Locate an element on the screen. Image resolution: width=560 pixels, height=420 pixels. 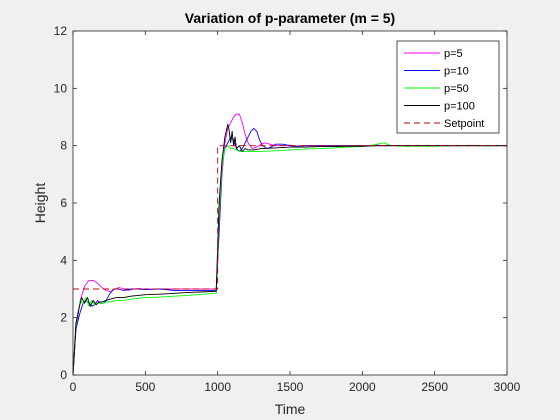
y-tick-label: 4 is located at coordinates (63, 260).